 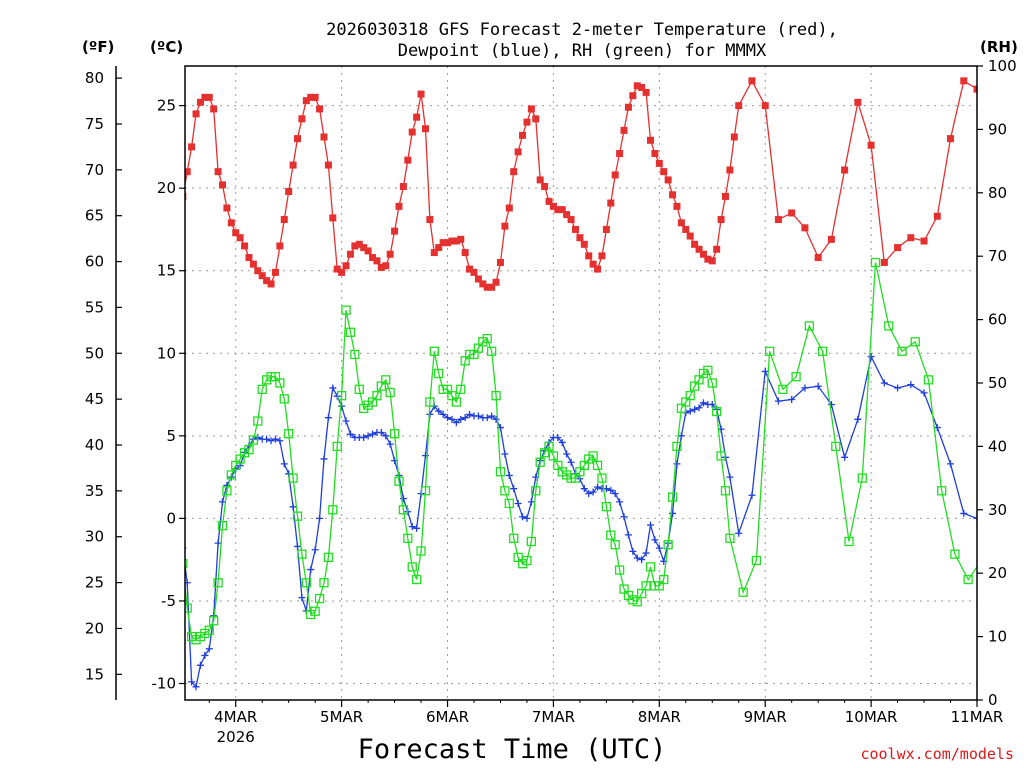 I want to click on fahrenheit-tick-label: 15, so click(x=94, y=674).